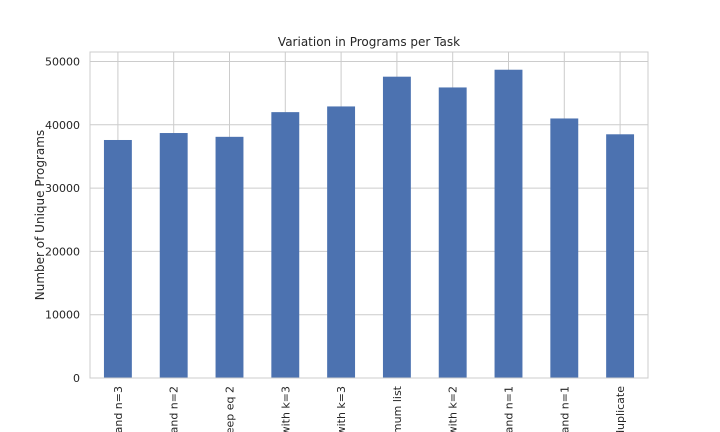  Describe the element at coordinates (62, 315) in the screenshot. I see `y-tick-label: 10000` at that location.